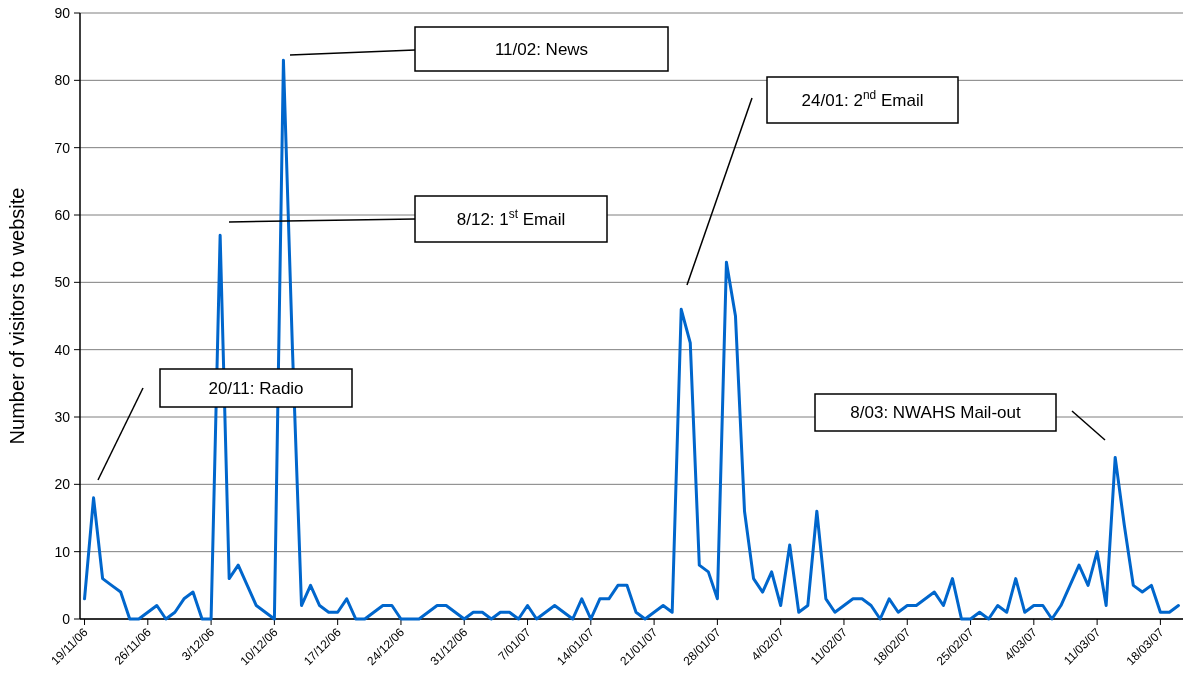 This screenshot has width=1187, height=689. Describe the element at coordinates (62, 484) in the screenshot. I see `y-tick-label: 20` at that location.